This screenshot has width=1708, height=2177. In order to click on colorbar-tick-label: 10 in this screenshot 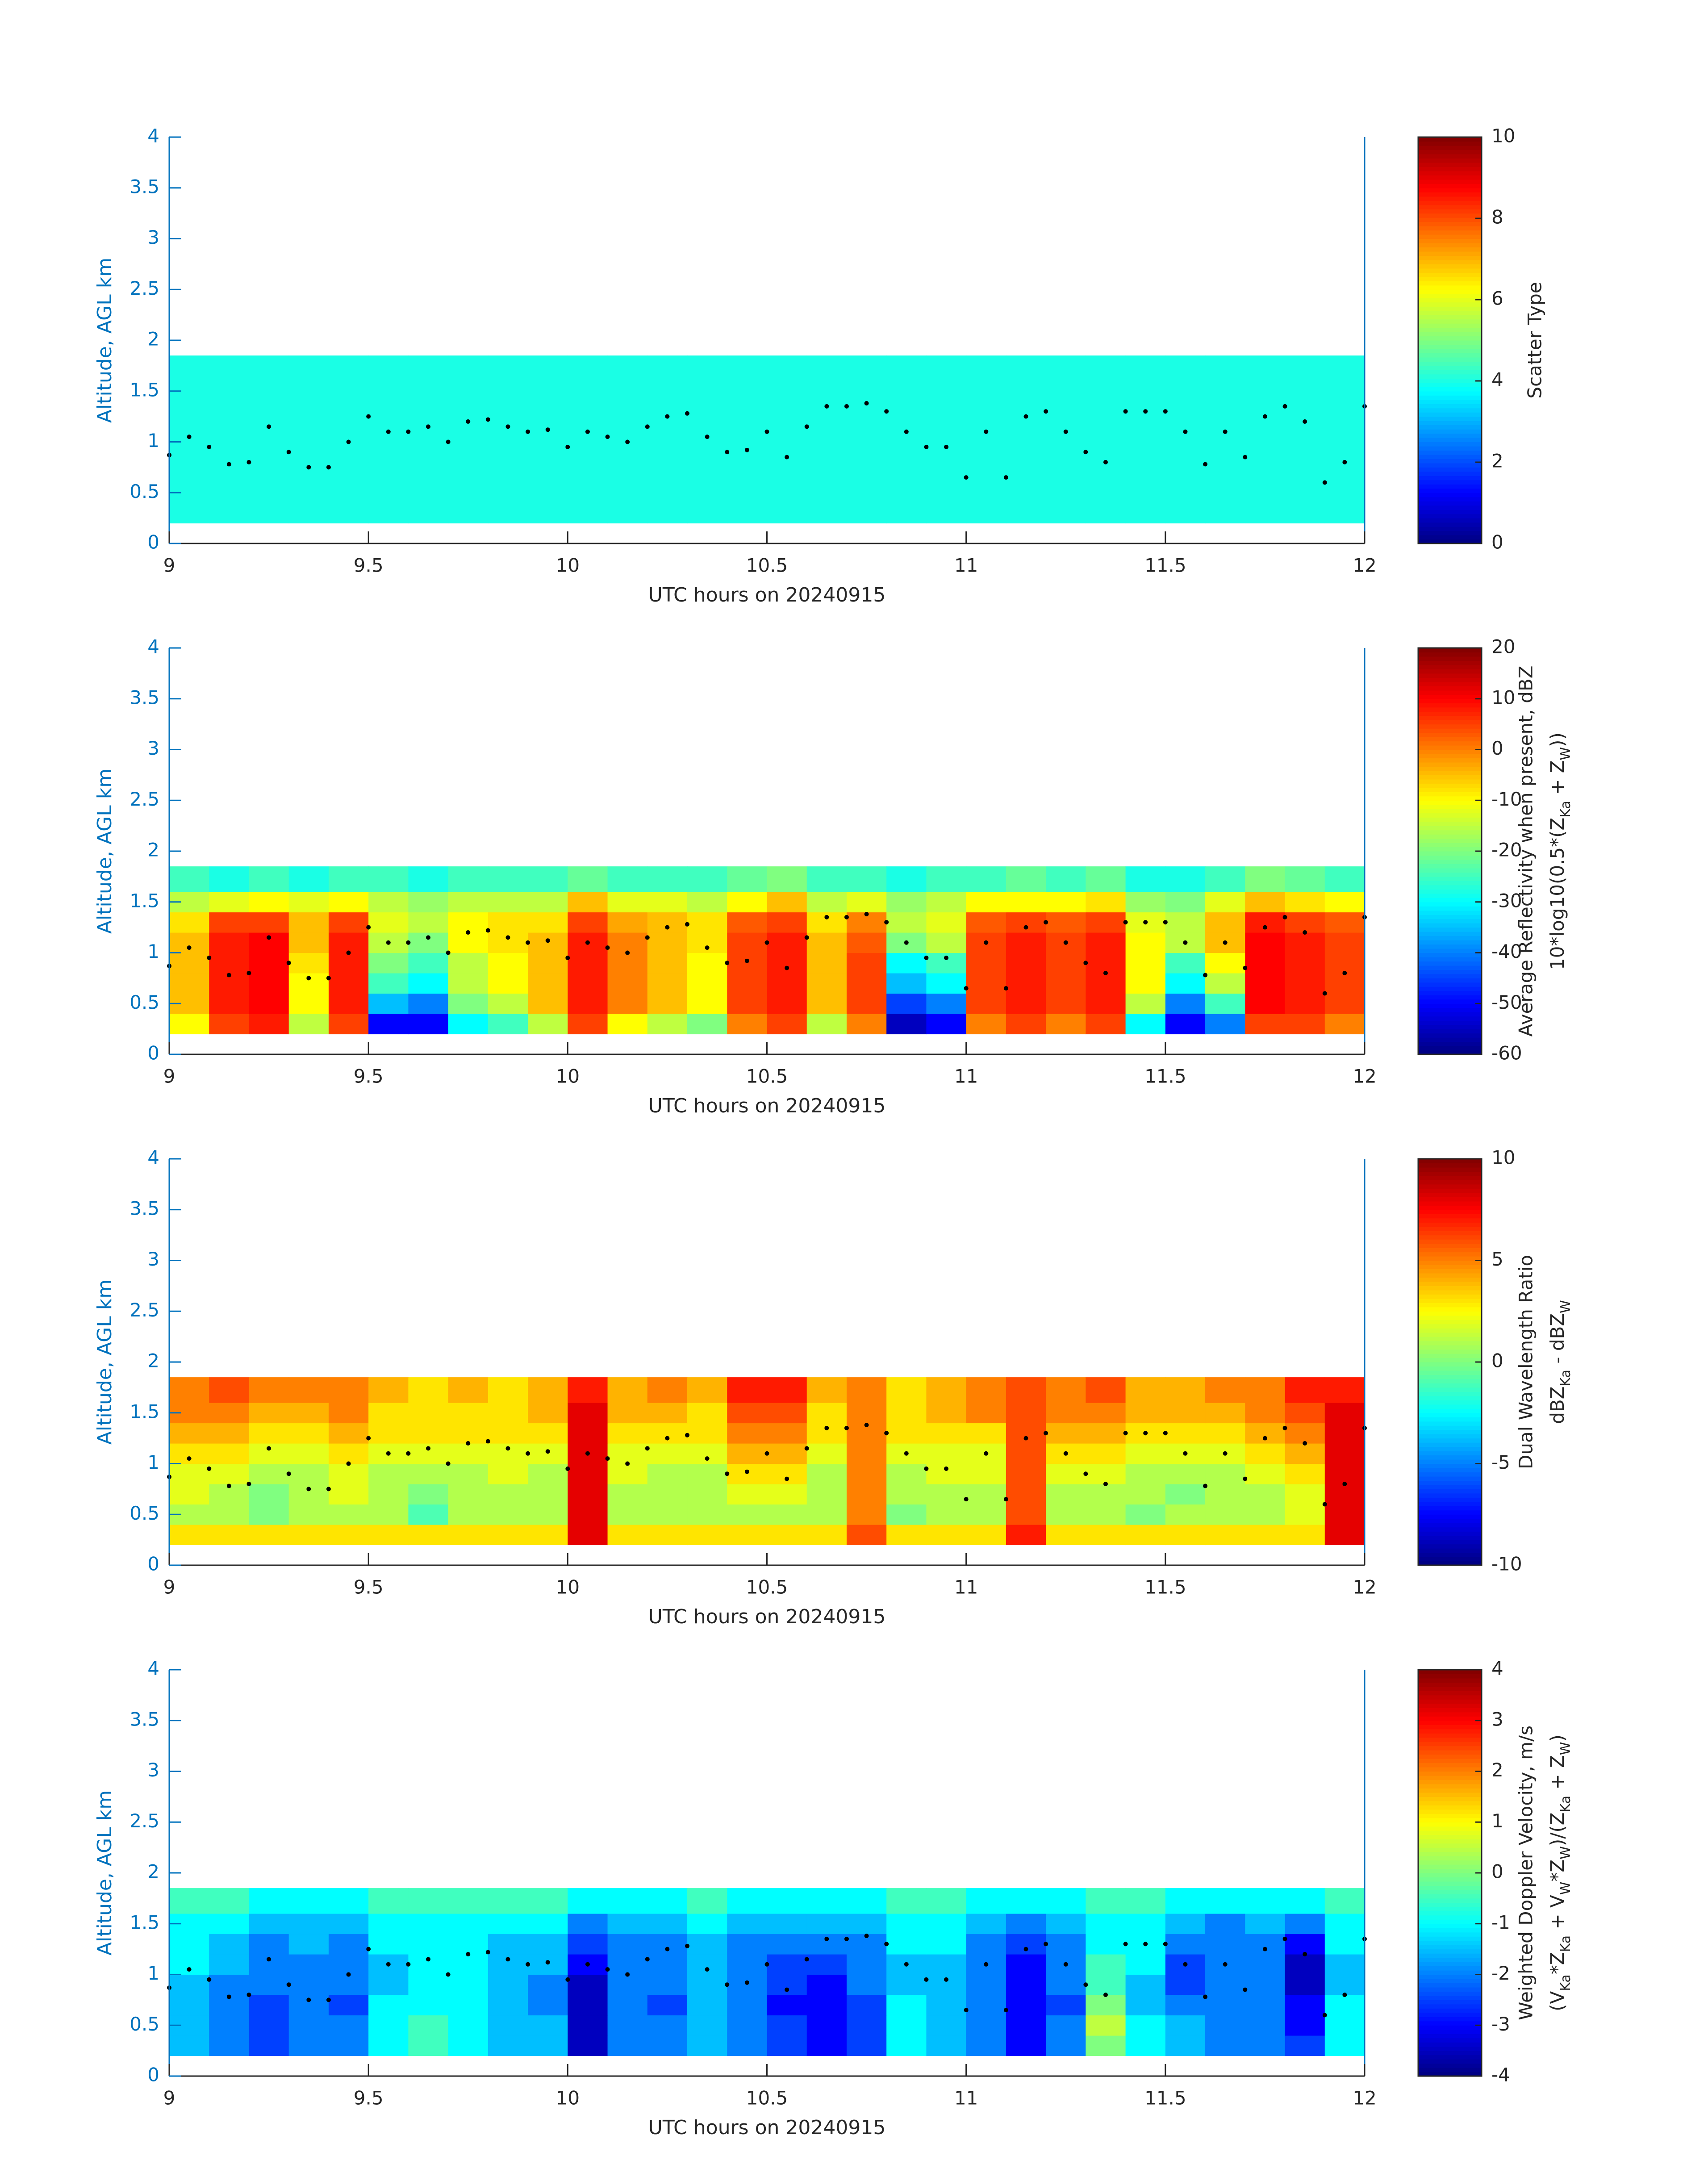, I will do `click(1503, 697)`.